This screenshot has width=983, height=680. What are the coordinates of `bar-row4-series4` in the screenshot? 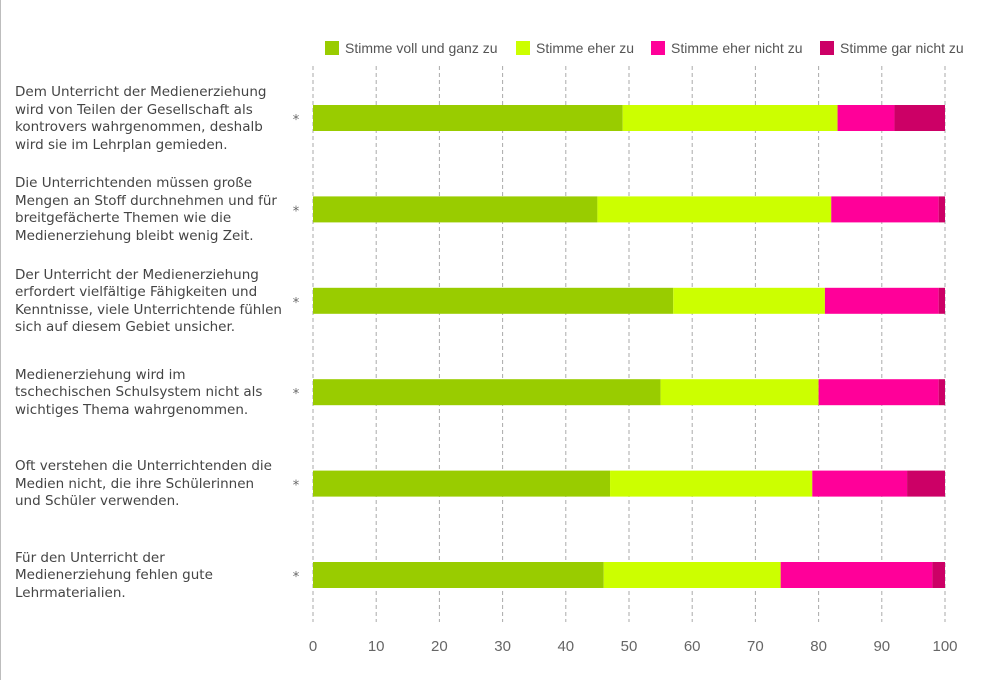 It's located at (941, 392).